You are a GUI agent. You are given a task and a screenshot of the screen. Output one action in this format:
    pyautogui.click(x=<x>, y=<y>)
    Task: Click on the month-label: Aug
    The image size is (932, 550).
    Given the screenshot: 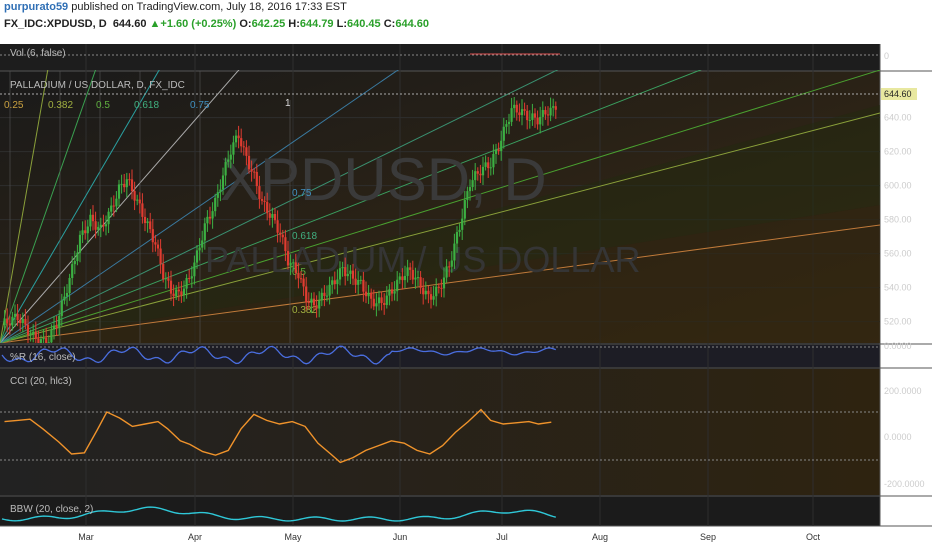 What is the action you would take?
    pyautogui.click(x=600, y=537)
    